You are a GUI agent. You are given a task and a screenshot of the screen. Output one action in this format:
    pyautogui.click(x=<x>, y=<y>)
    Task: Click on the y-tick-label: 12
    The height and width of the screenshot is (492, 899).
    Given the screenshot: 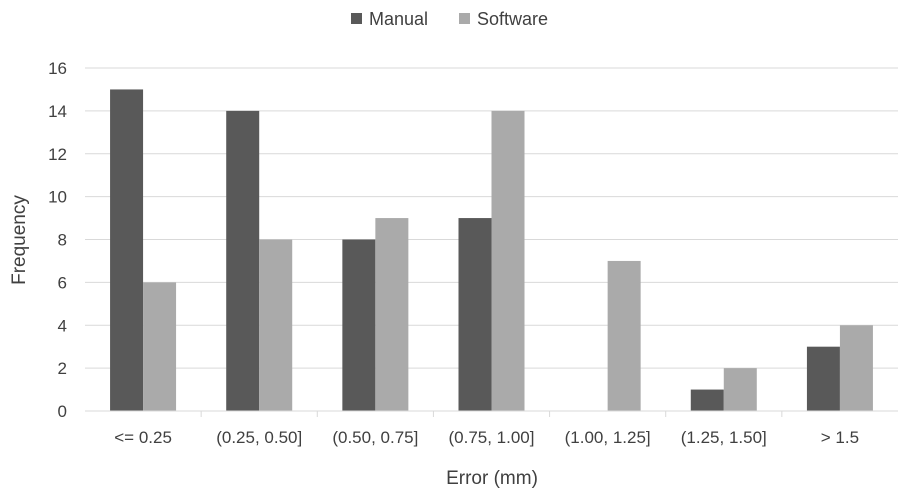 What is the action you would take?
    pyautogui.click(x=57, y=154)
    